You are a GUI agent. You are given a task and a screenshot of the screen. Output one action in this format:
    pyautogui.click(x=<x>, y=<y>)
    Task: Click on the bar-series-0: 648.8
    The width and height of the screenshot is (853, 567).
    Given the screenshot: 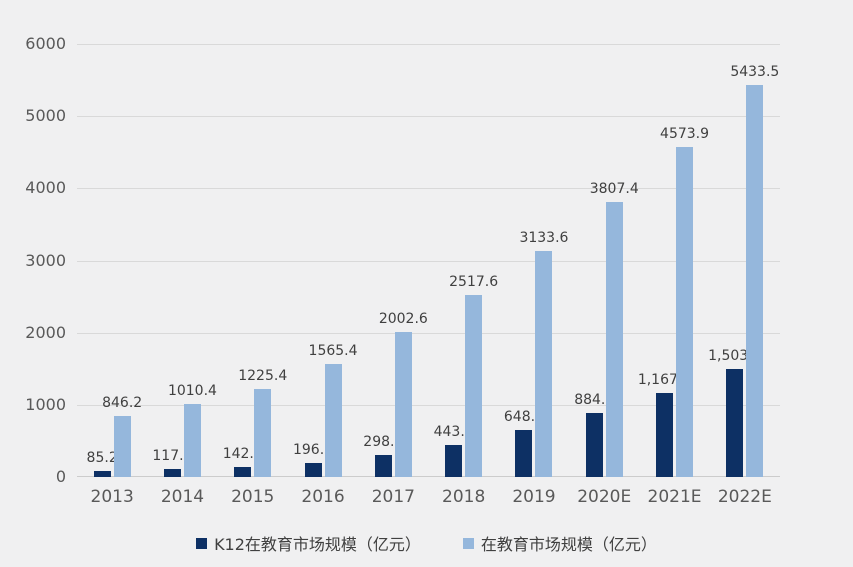 What is the action you would take?
    pyautogui.click(x=524, y=443)
    